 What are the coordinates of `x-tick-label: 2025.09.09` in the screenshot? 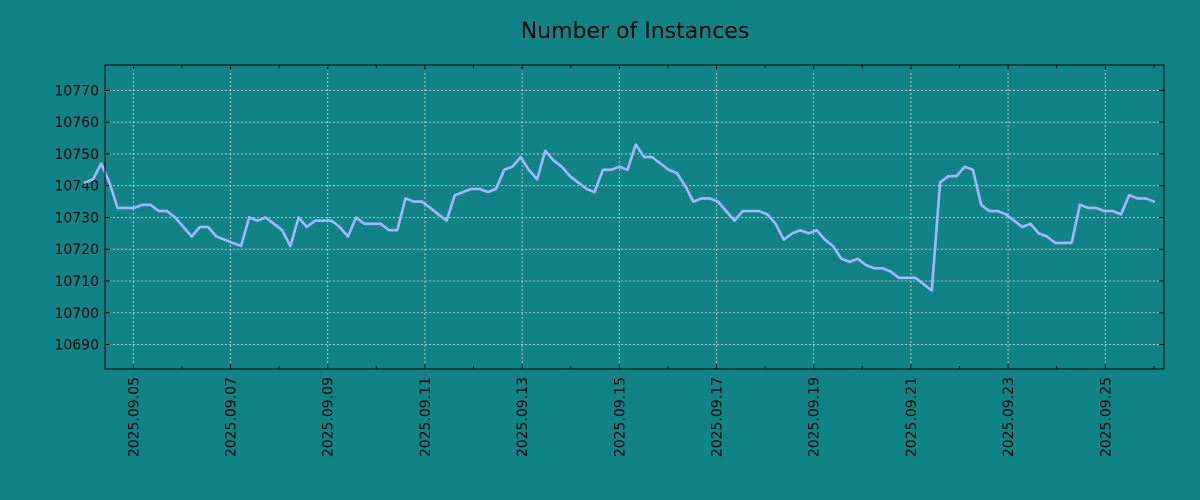 It's located at (329, 417).